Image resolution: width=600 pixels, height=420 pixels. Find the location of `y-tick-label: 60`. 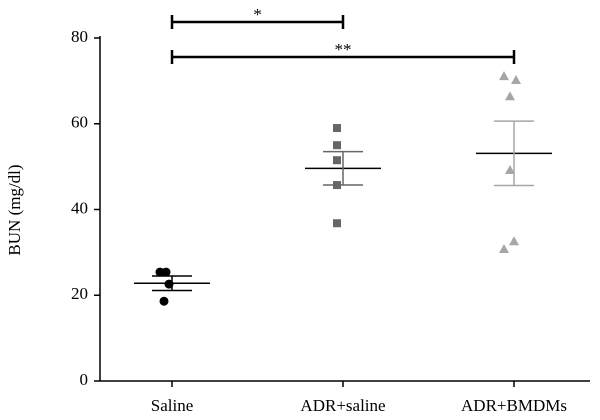

y-tick-label: 60 is located at coordinates (79, 122).